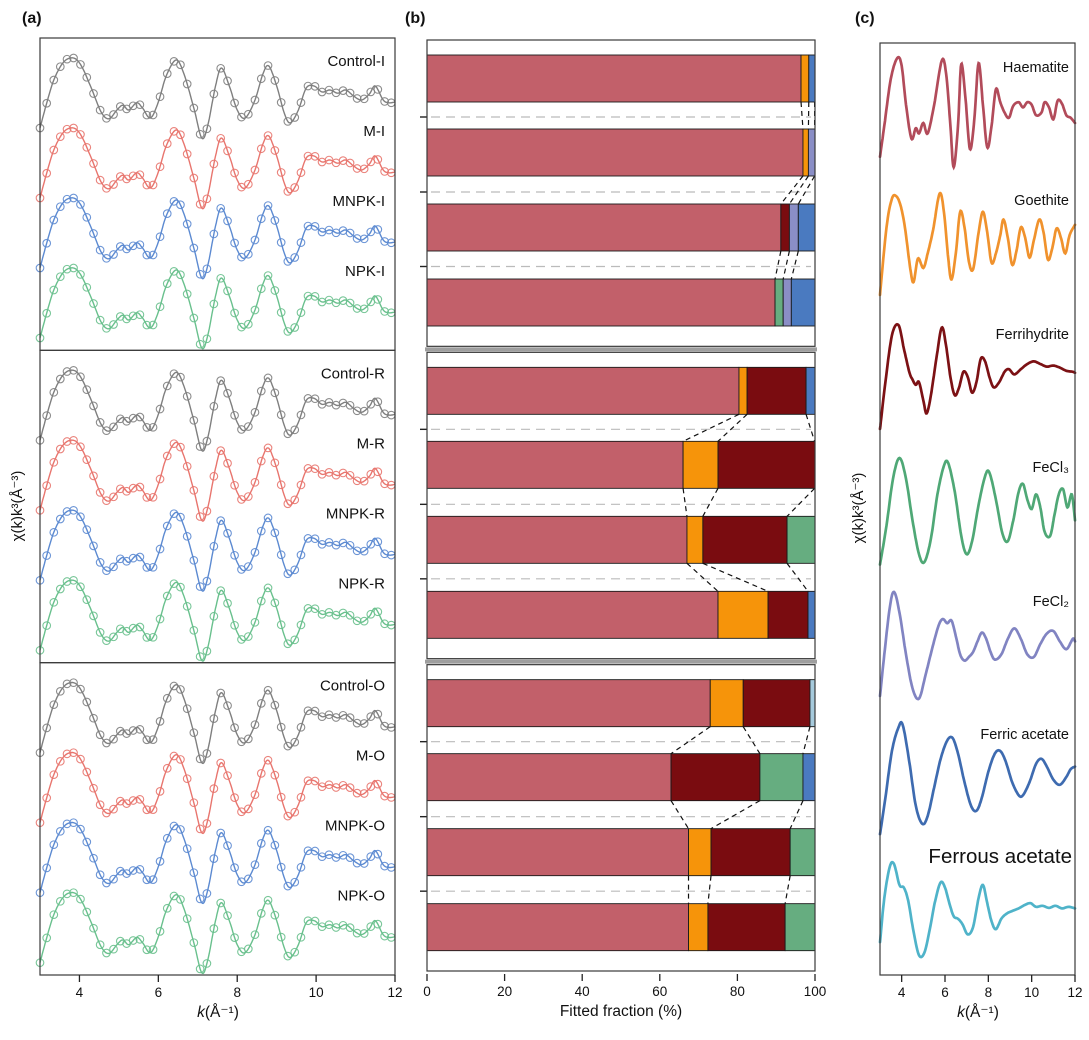  What do you see at coordinates (981, 1012) in the screenshot?
I see `panel-c-x-axis-label-units: (Å⁻¹)` at bounding box center [981, 1012].